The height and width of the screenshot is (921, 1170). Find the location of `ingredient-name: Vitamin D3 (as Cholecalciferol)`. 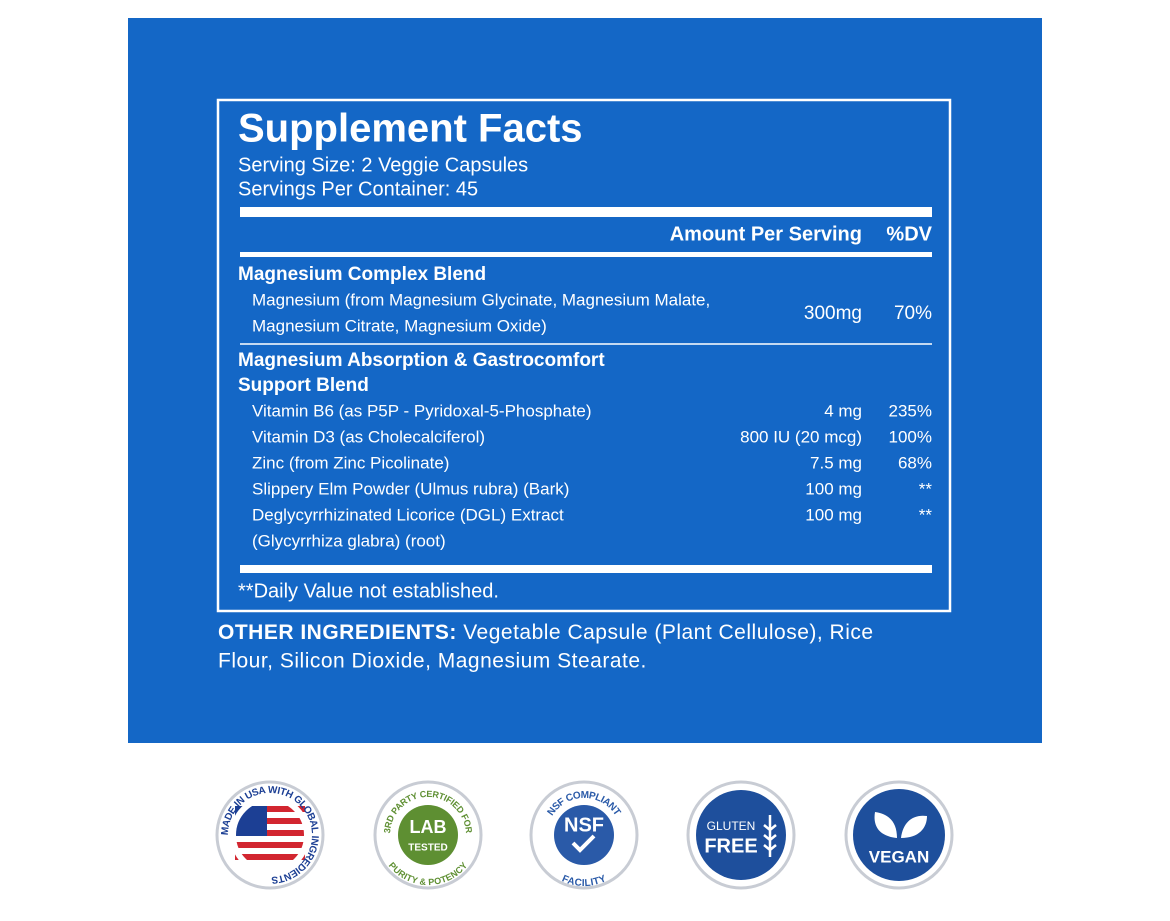

ingredient-name: Vitamin D3 (as Cholecalciferol) is located at coordinates (368, 436).